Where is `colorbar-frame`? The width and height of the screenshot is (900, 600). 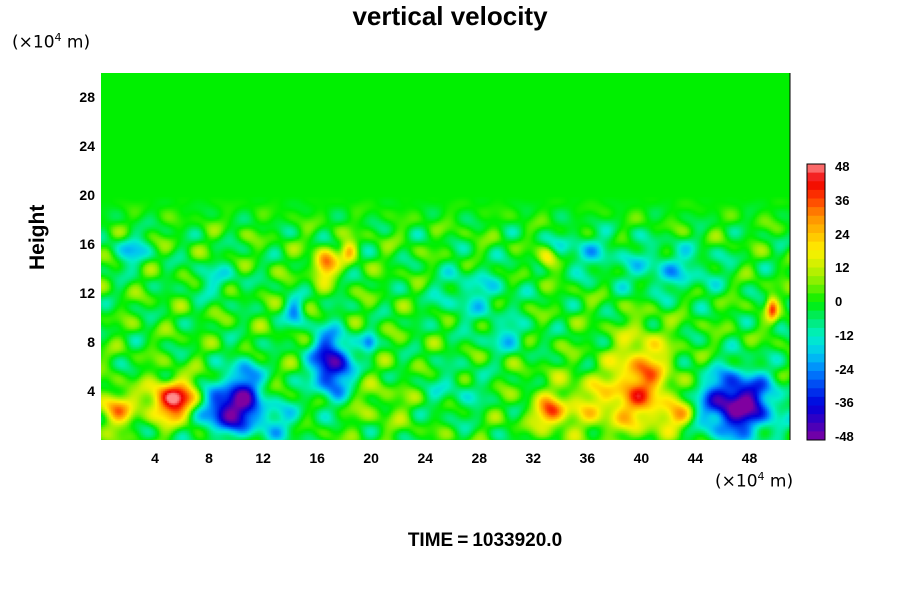
colorbar-frame is located at coordinates (816, 302).